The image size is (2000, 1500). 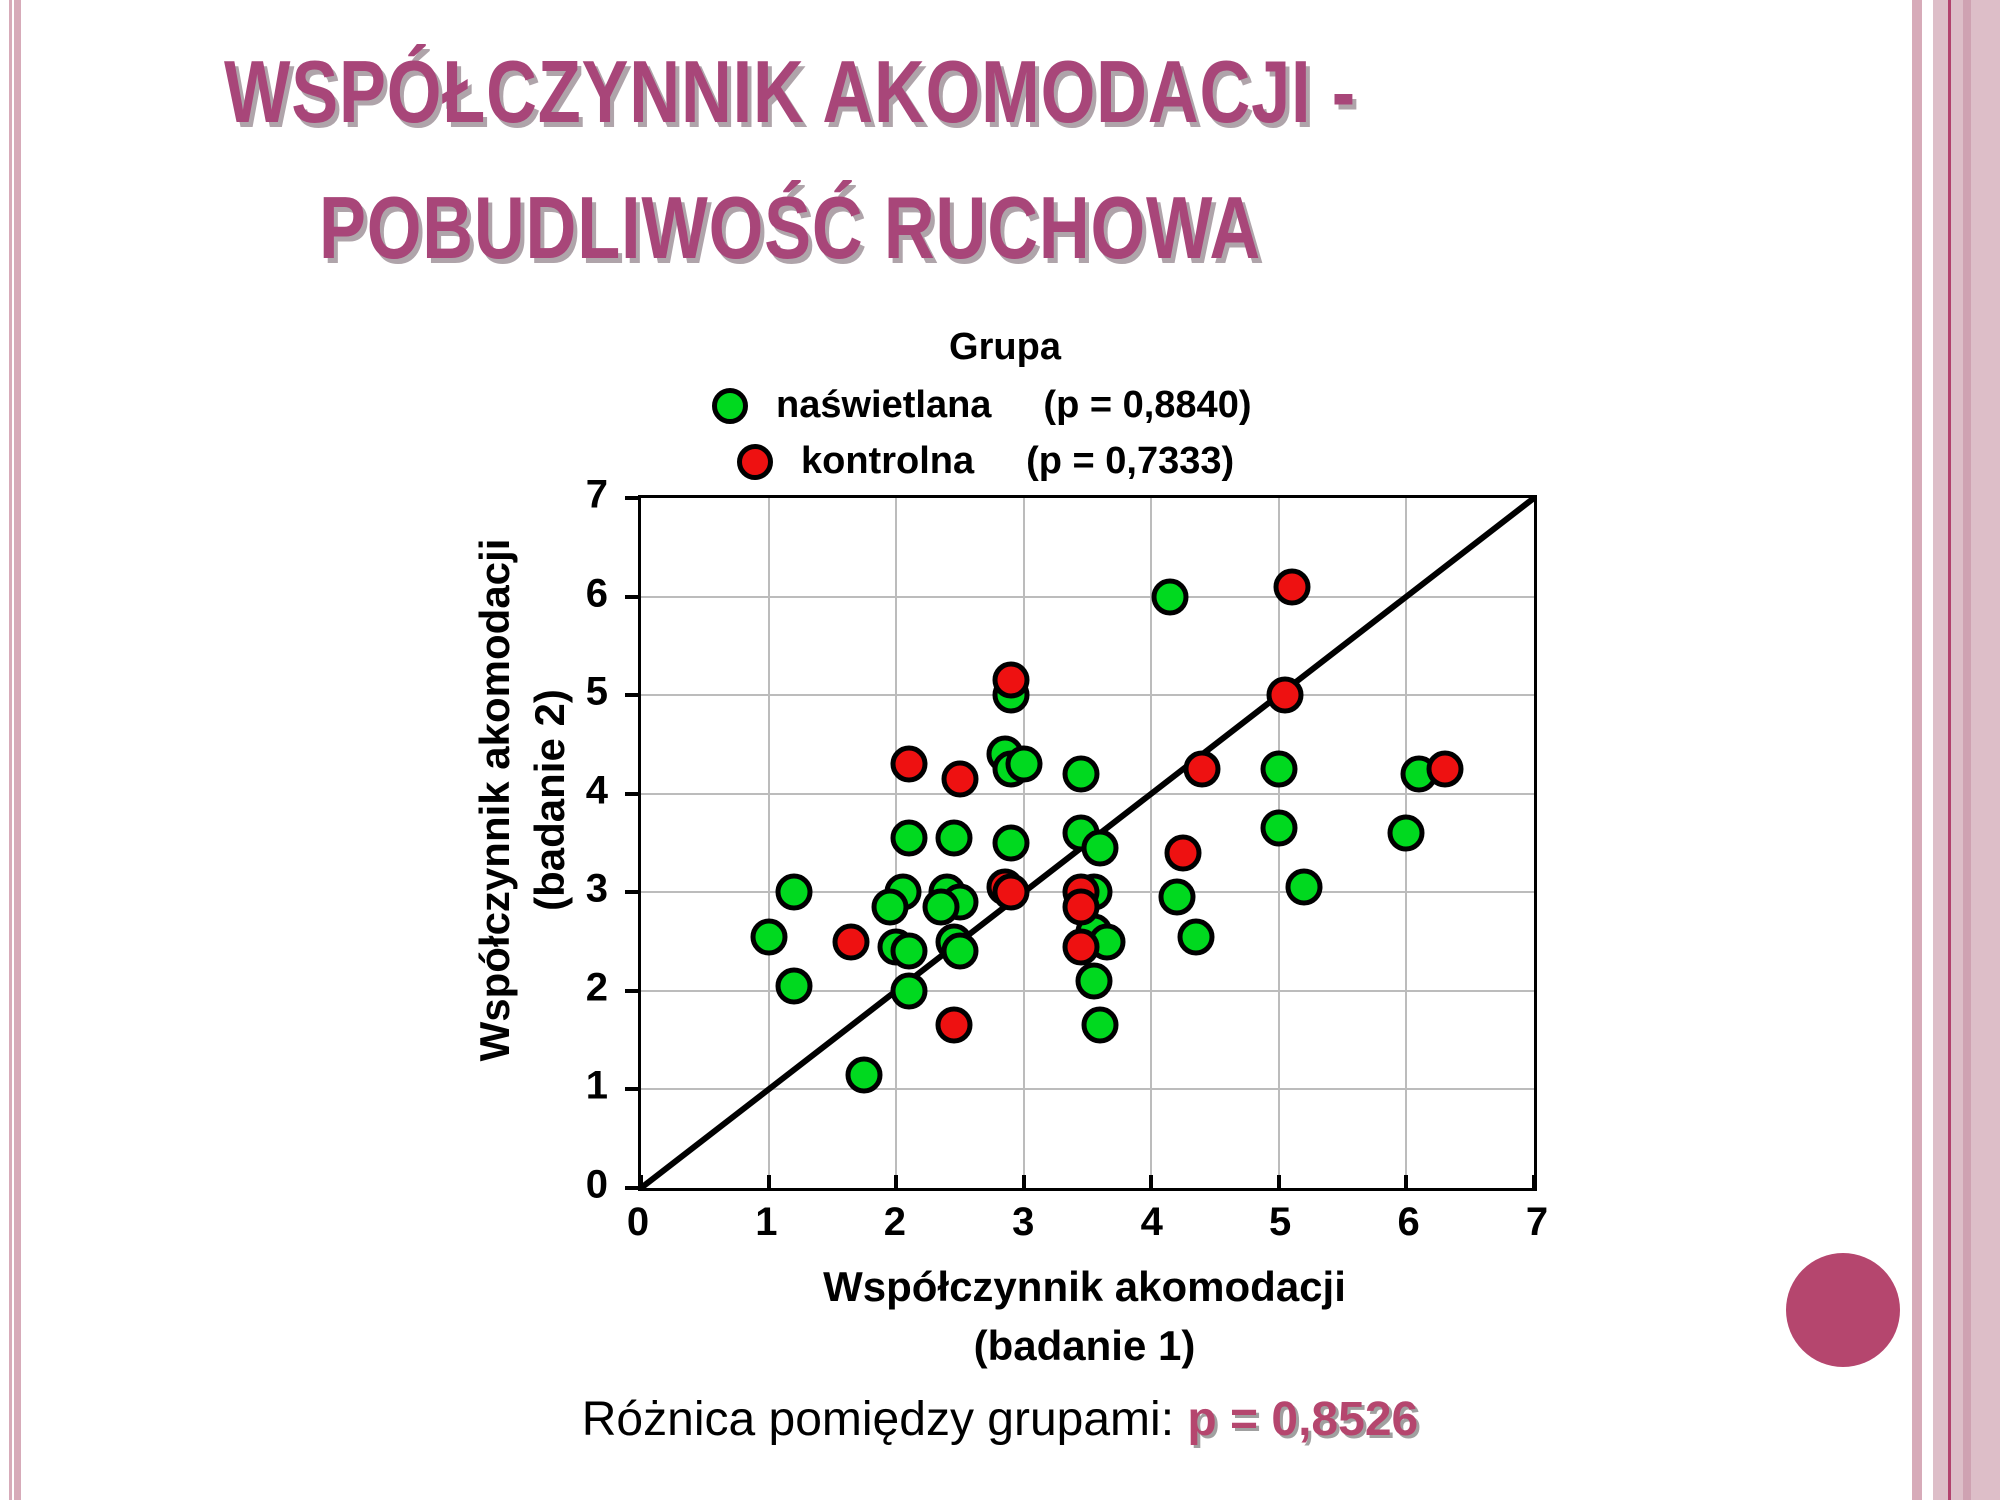 I want to click on decorative-circle, so click(x=1843, y=1310).